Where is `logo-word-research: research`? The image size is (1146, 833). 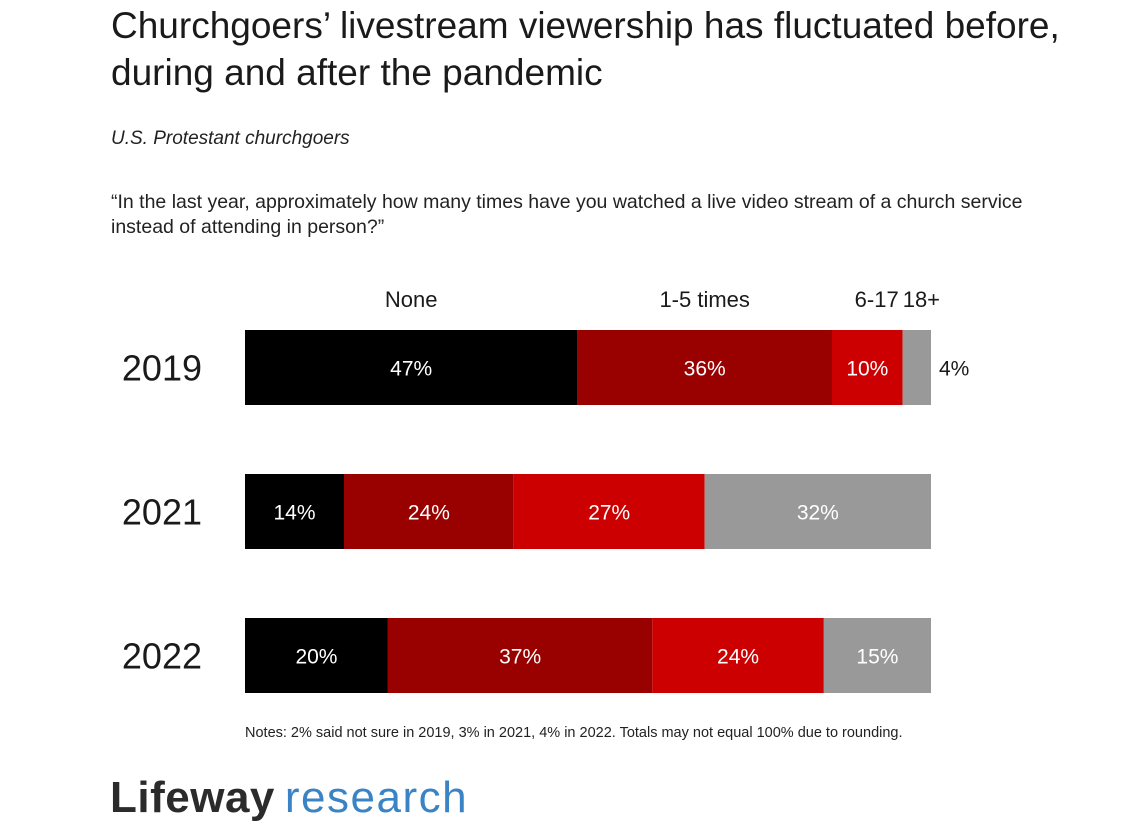 logo-word-research: research is located at coordinates (376, 797).